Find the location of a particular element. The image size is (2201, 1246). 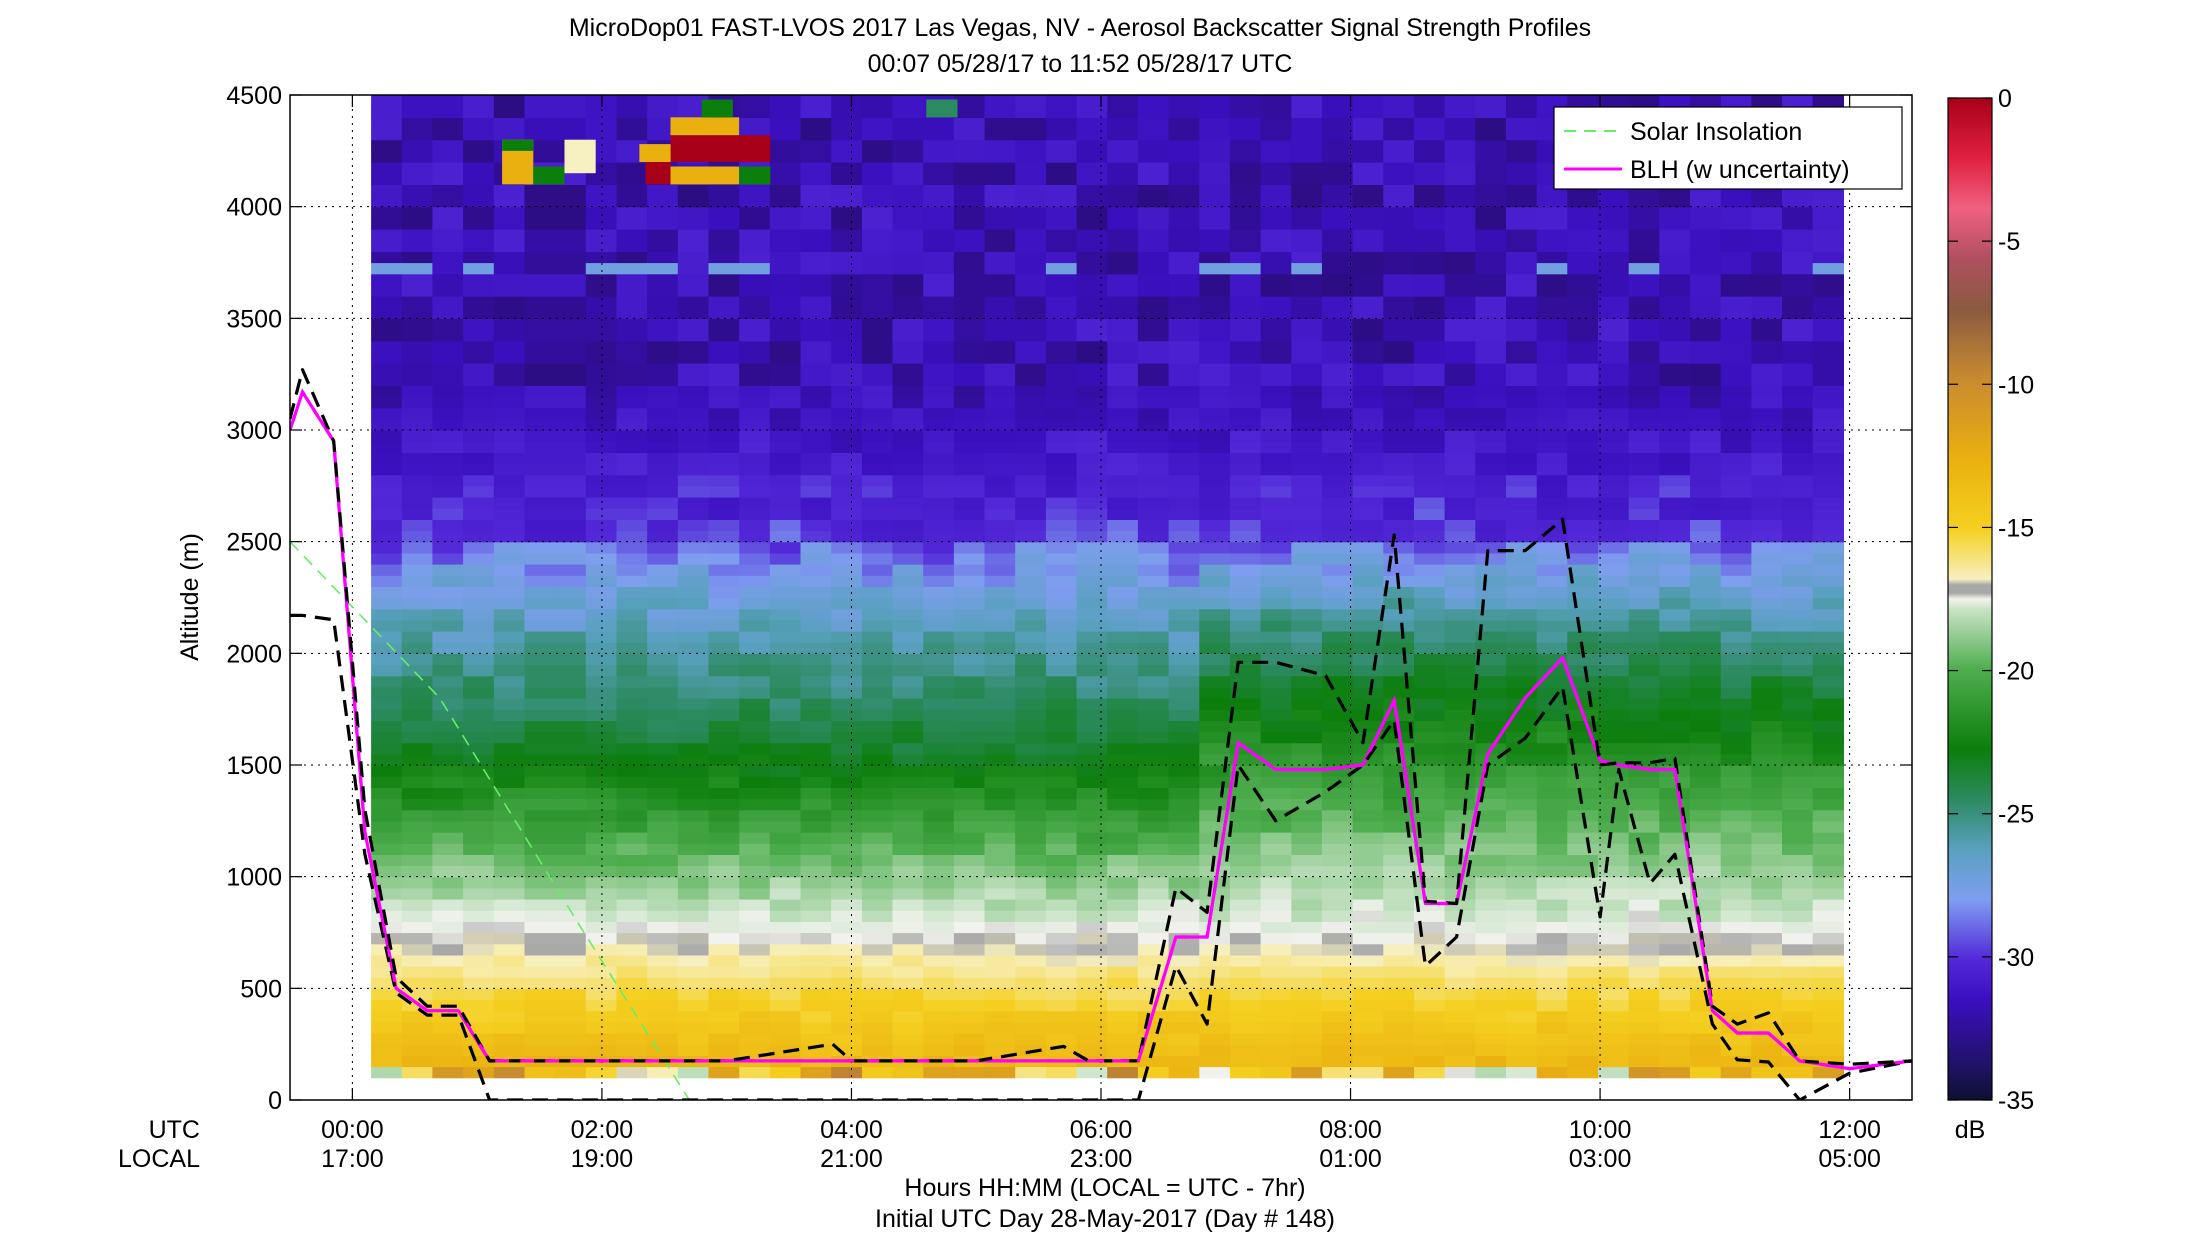

y-tick-label: 4000 is located at coordinates (254, 208).